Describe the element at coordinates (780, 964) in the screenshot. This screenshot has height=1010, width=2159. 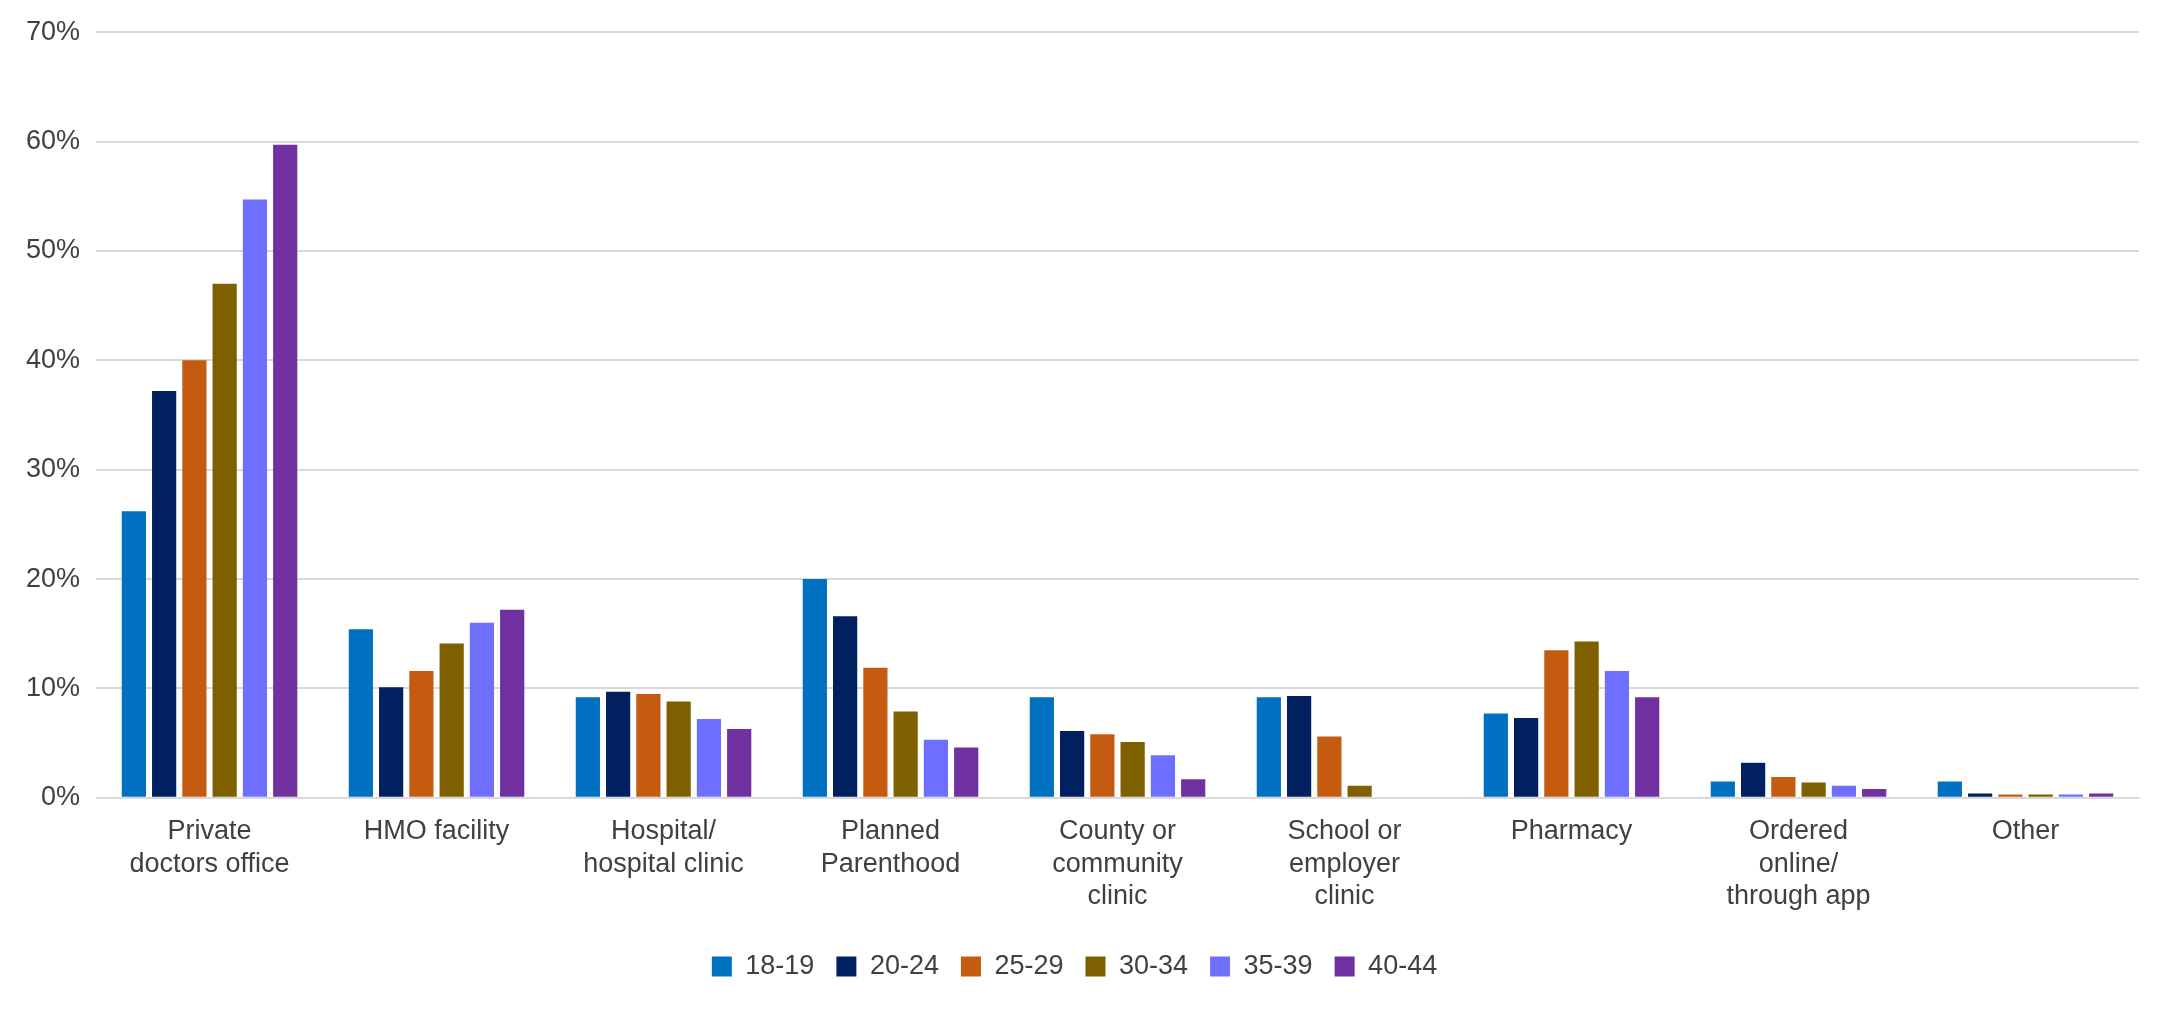
I see `legend-label: 18-19` at that location.